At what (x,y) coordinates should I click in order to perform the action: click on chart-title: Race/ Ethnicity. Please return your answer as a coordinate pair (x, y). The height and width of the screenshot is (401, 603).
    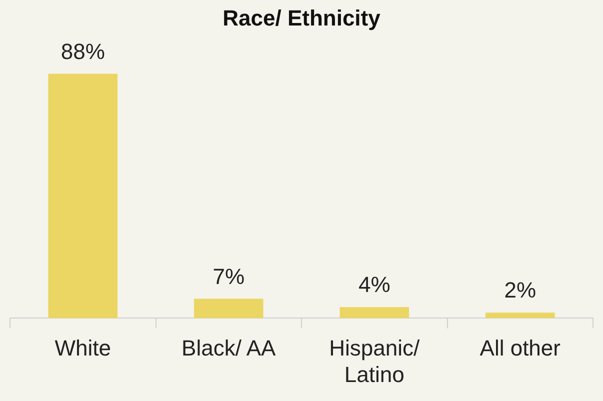
    Looking at the image, I should click on (302, 17).